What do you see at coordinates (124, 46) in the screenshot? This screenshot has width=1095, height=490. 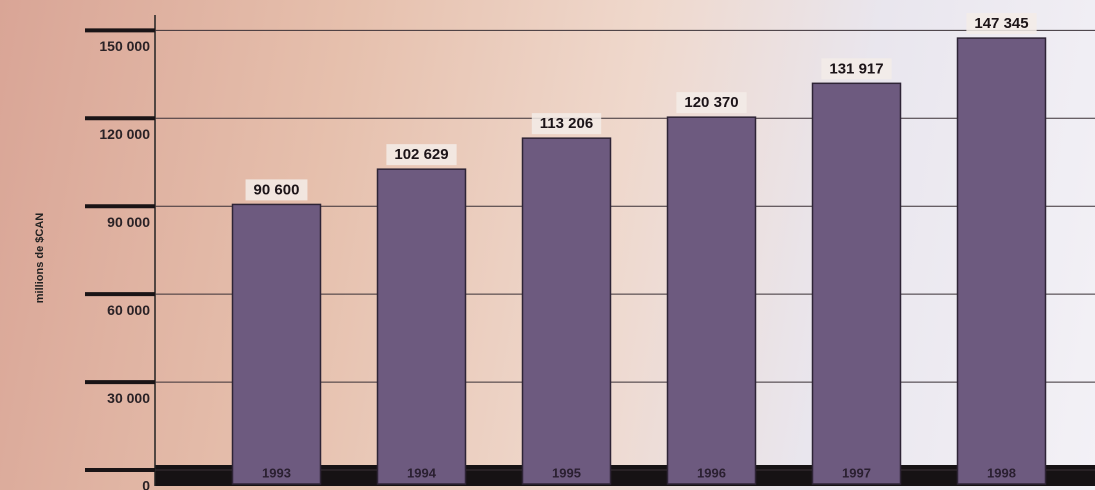 I see `y-tick-label: 150 000` at bounding box center [124, 46].